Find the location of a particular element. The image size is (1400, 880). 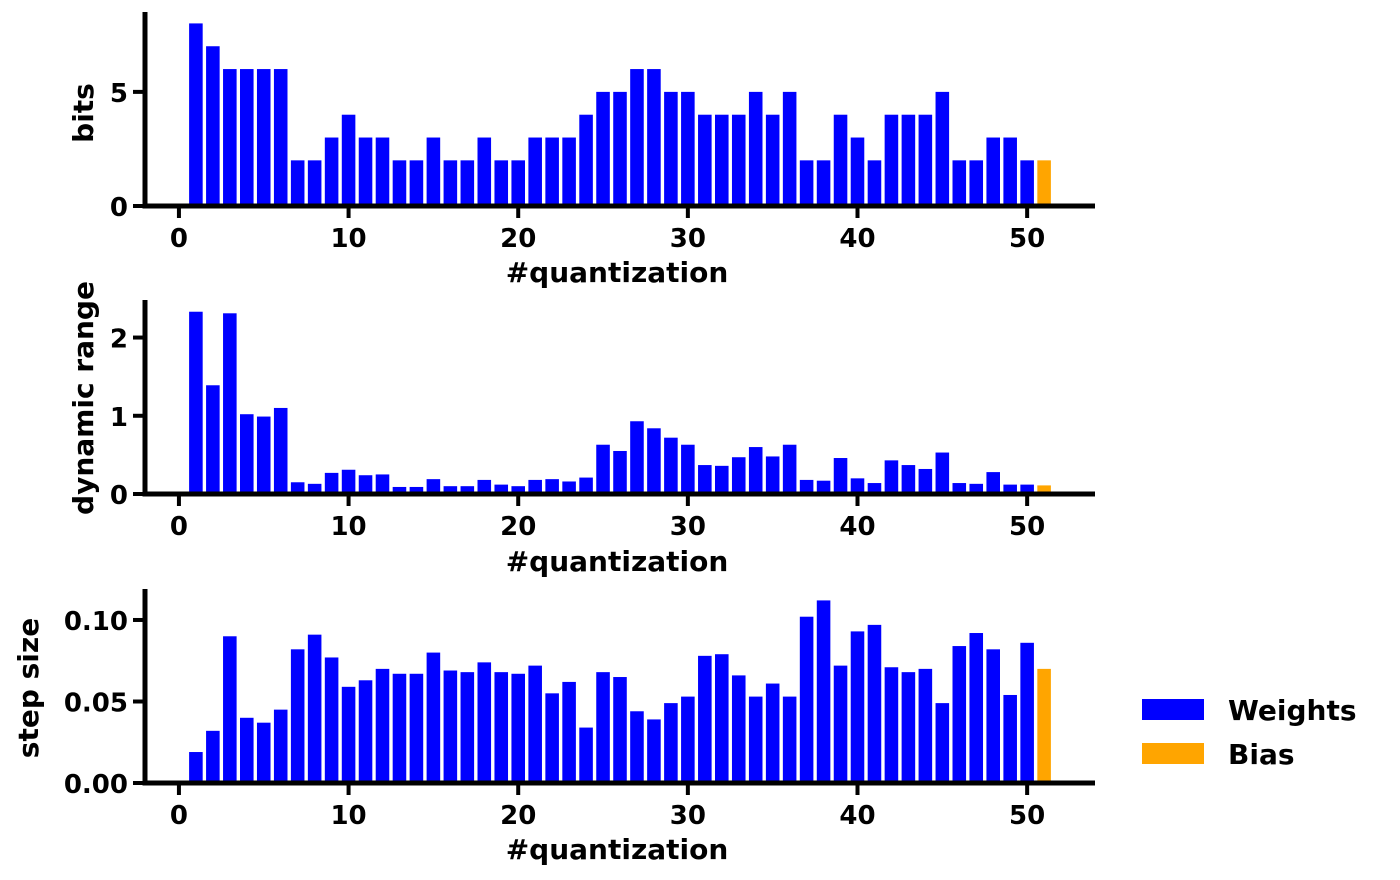

x-tick-label-dynamic-range-0: 0 is located at coordinates (179, 527).